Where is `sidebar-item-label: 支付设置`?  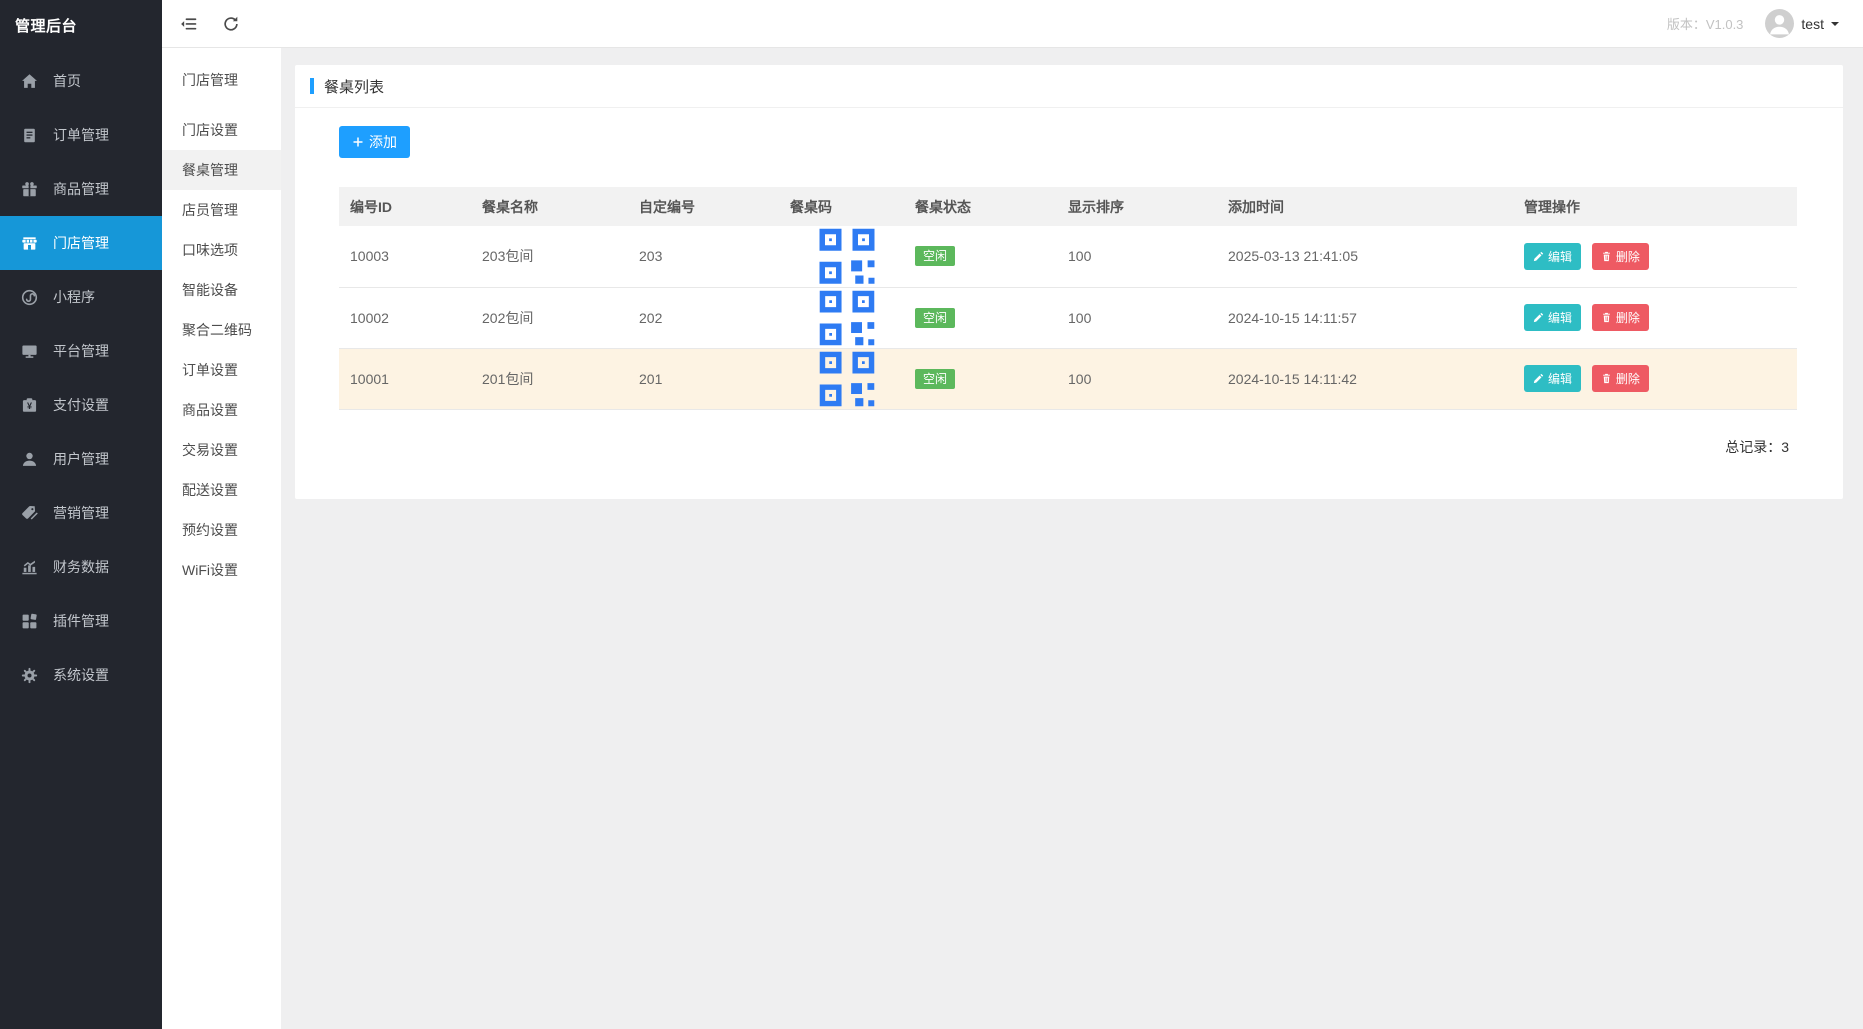 sidebar-item-label: 支付设置 is located at coordinates (81, 405).